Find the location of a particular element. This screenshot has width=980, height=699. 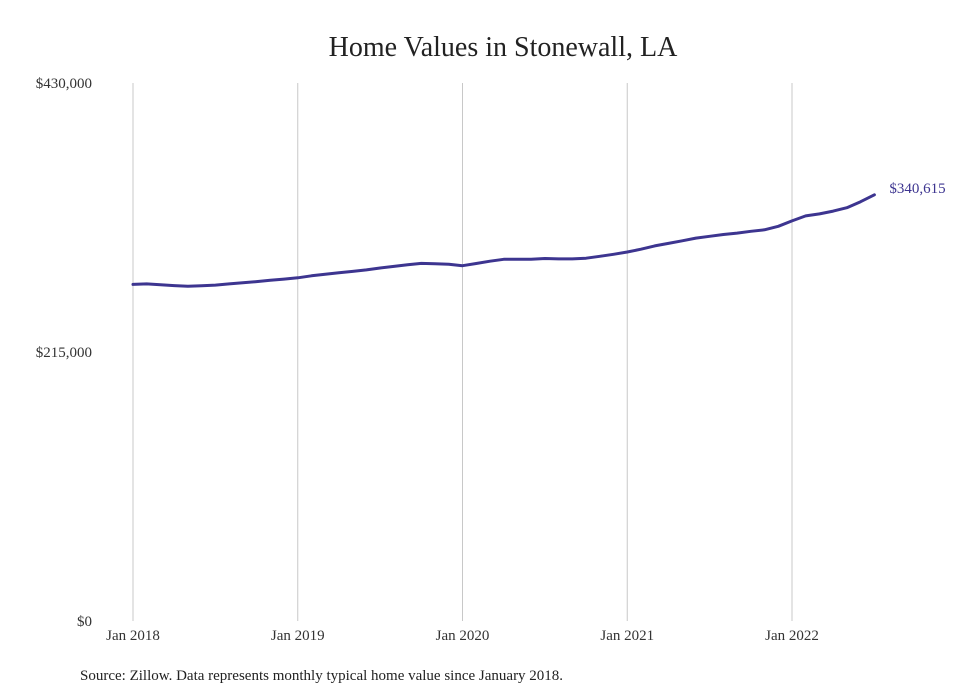

series-lines is located at coordinates (503, 240).